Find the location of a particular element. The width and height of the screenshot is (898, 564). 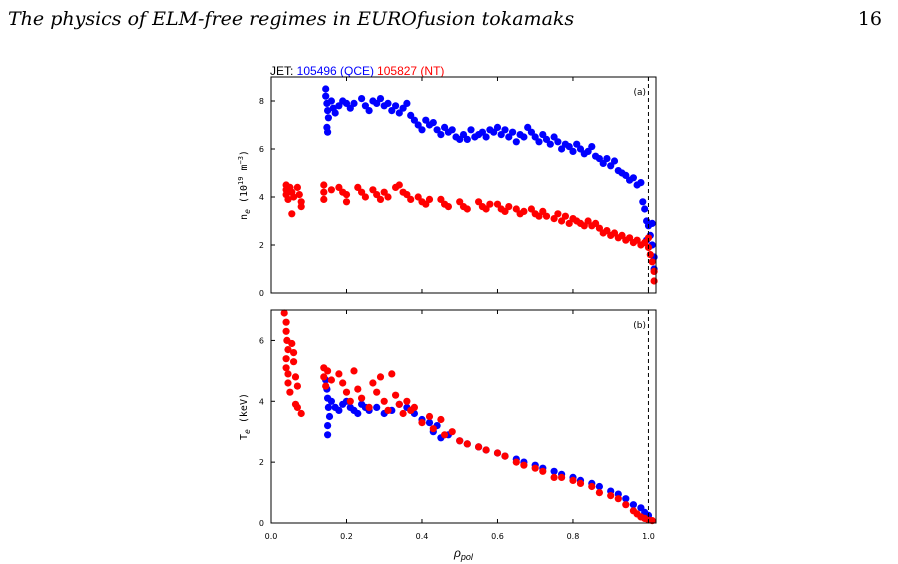

figure-title-shot1: 105496 (QCE) is located at coordinates (335, 71).